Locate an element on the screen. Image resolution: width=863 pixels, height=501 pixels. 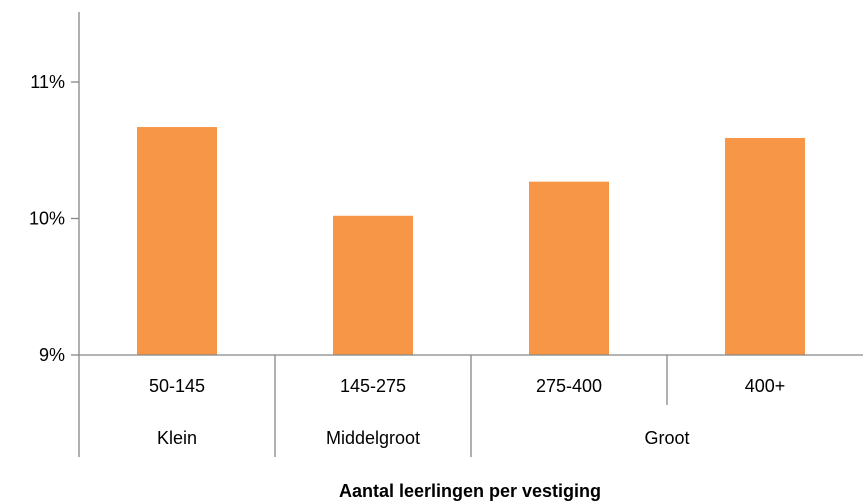
x-category-label: 145-275 is located at coordinates (373, 386).